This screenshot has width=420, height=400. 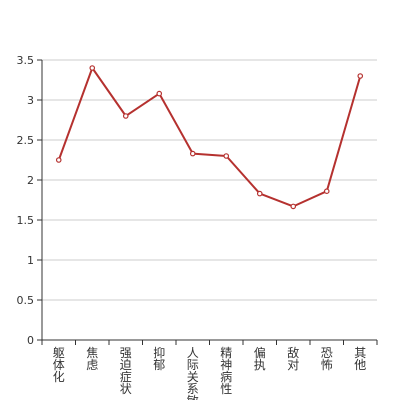 What do you see at coordinates (26, 220) in the screenshot?
I see `y-tick-label: 1.5` at bounding box center [26, 220].